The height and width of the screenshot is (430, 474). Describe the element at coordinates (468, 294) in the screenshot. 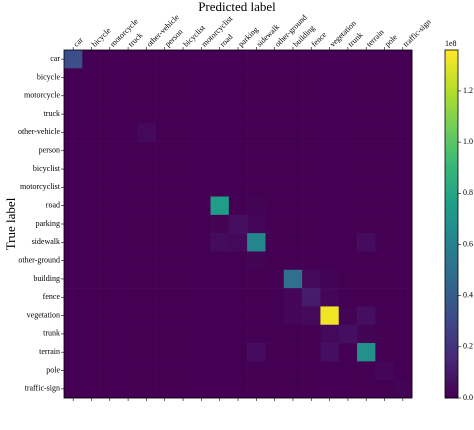

I see `colorbar-tick-label: 0.4` at that location.